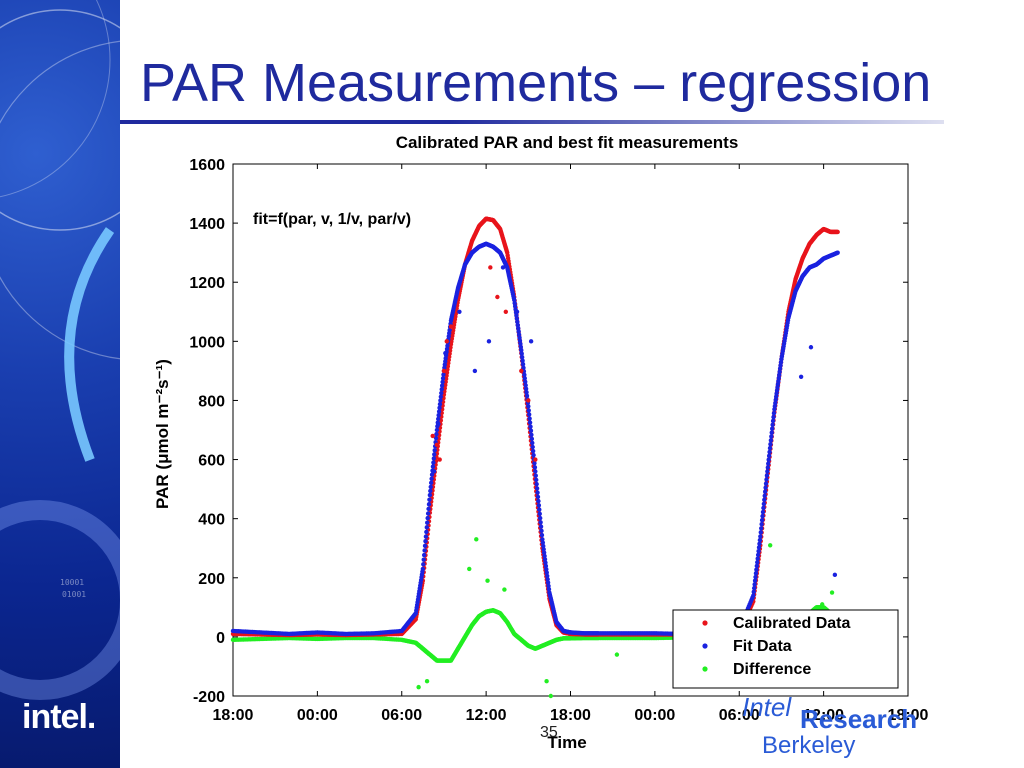 Image resolution: width=1024 pixels, height=768 pixels. What do you see at coordinates (207, 165) in the screenshot?
I see `y-tick-label: 1600` at bounding box center [207, 165].